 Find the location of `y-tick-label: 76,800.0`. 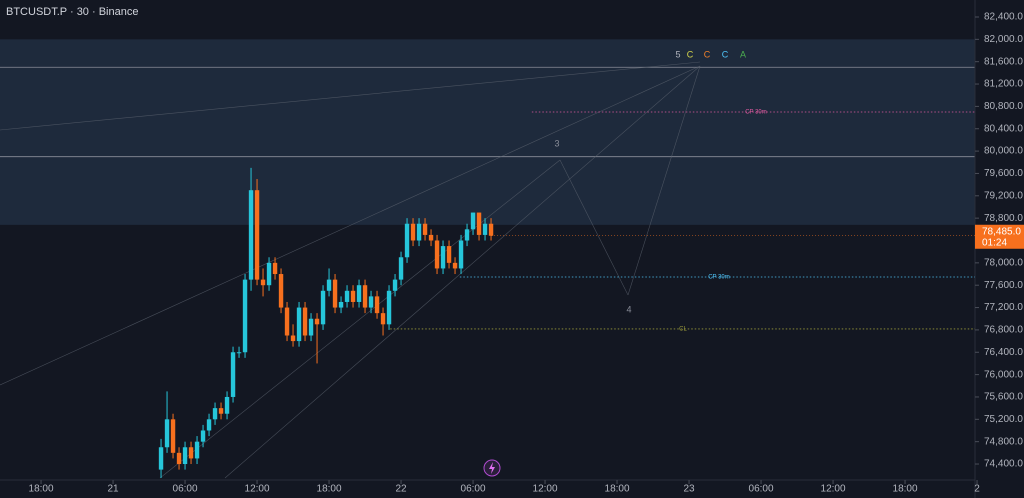

y-tick-label: 76,800.0 is located at coordinates (1003, 330).